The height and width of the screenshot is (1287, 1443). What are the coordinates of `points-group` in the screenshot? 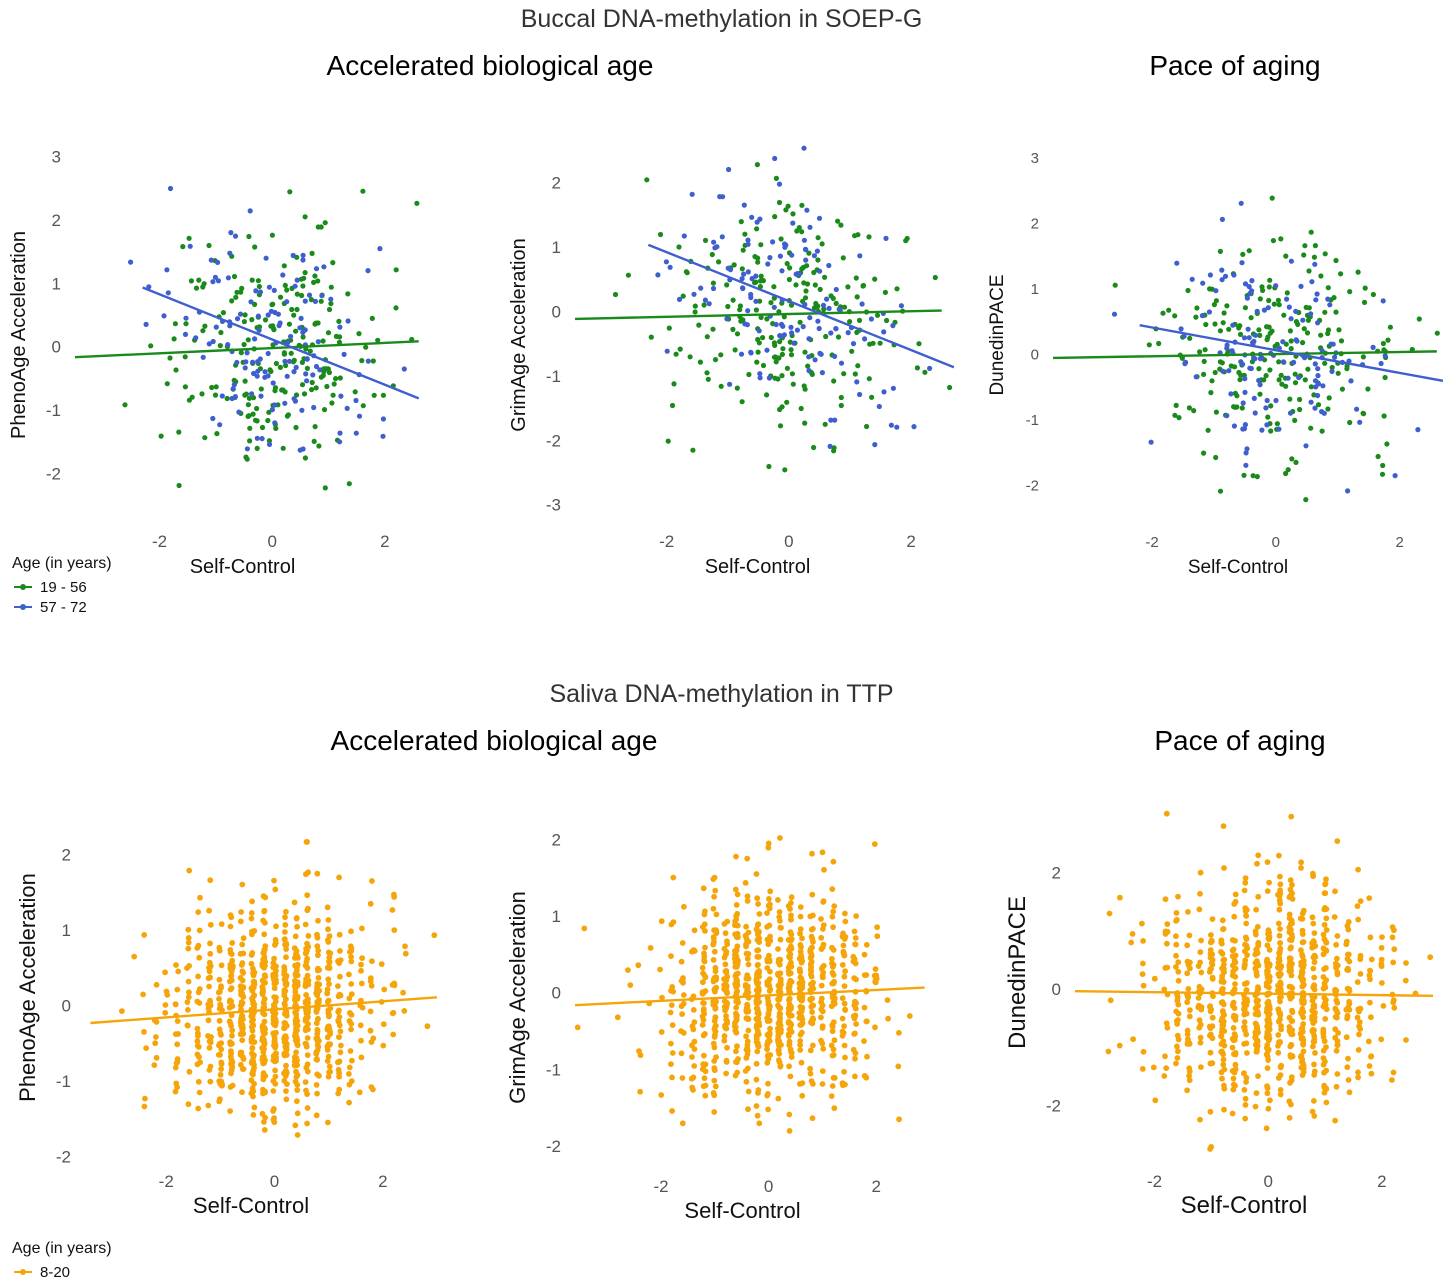 It's located at (782, 309).